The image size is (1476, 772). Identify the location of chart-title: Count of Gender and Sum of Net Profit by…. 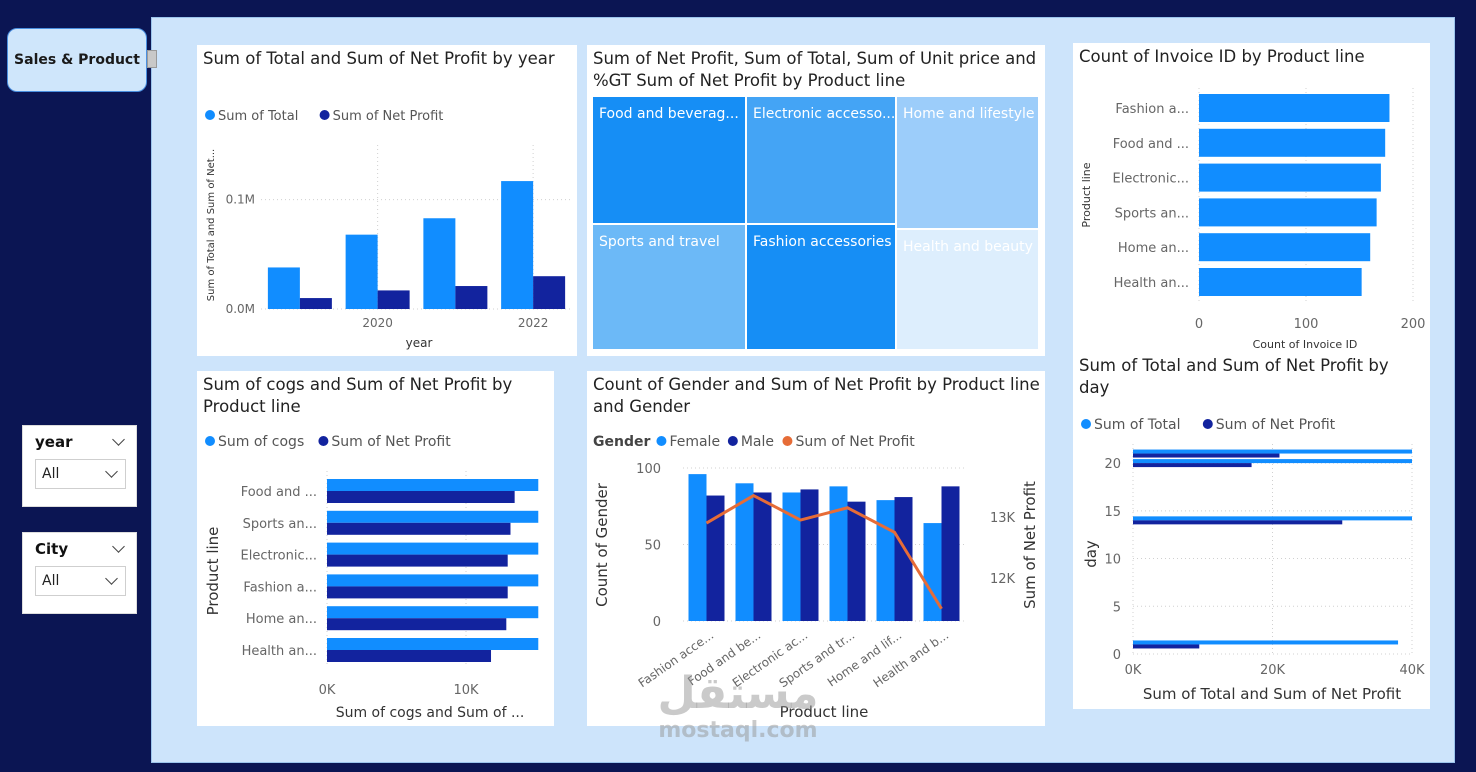
(816, 395).